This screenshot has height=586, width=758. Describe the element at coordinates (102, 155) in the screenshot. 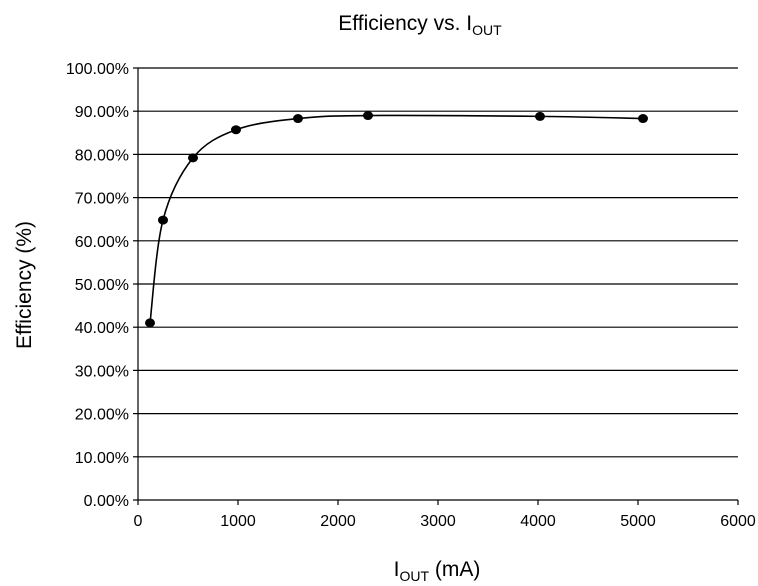

I see `y-tick-label: 80.00%` at that location.